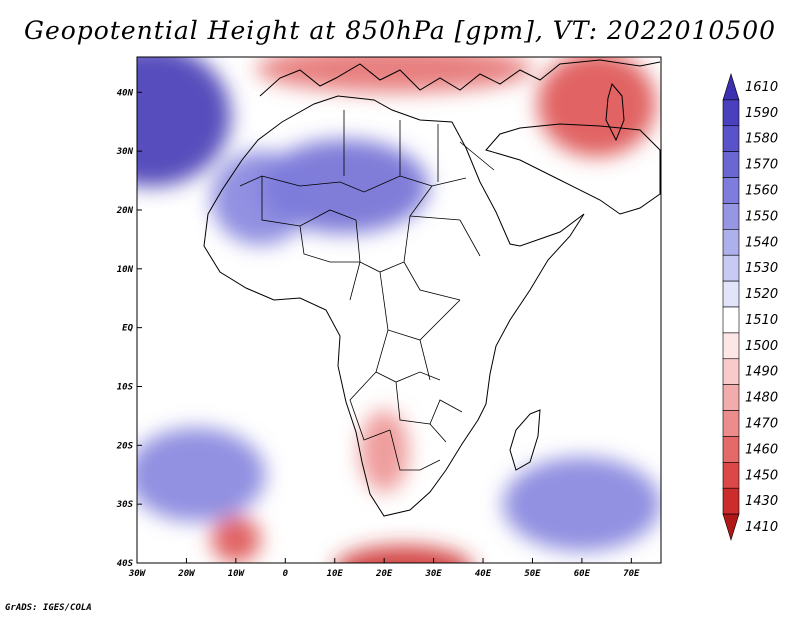 Image resolution: width=800 pixels, height=618 pixels. I want to click on field-feature-mideast-low, so click(597, 107).